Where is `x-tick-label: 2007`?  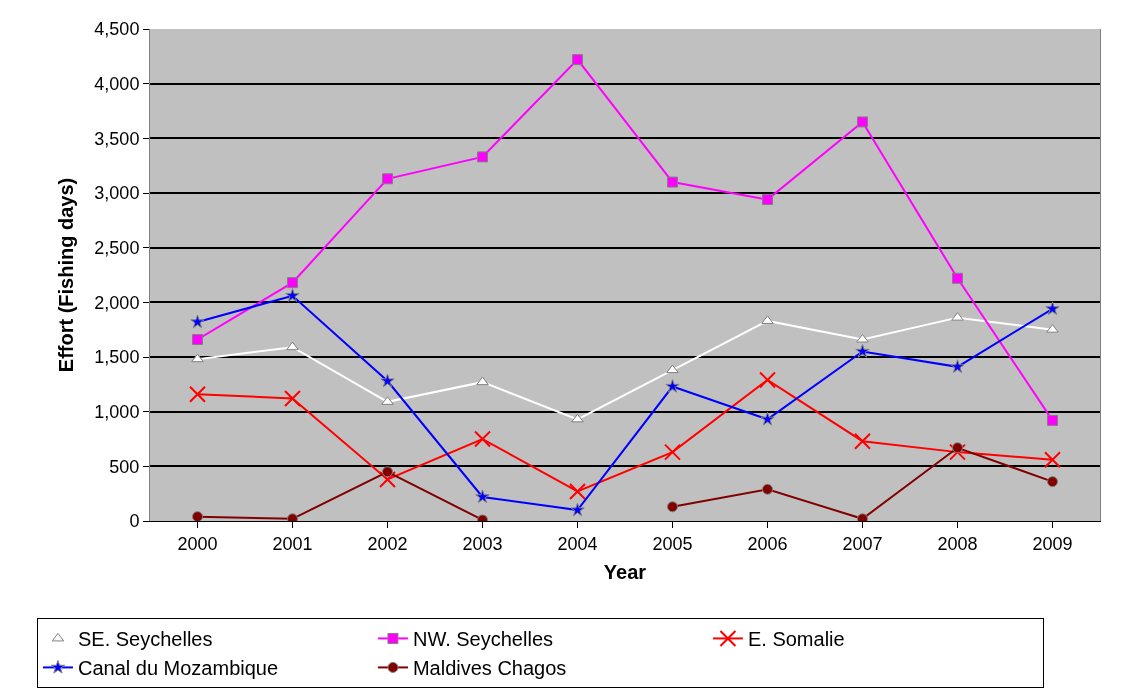
x-tick-label: 2007 is located at coordinates (862, 543).